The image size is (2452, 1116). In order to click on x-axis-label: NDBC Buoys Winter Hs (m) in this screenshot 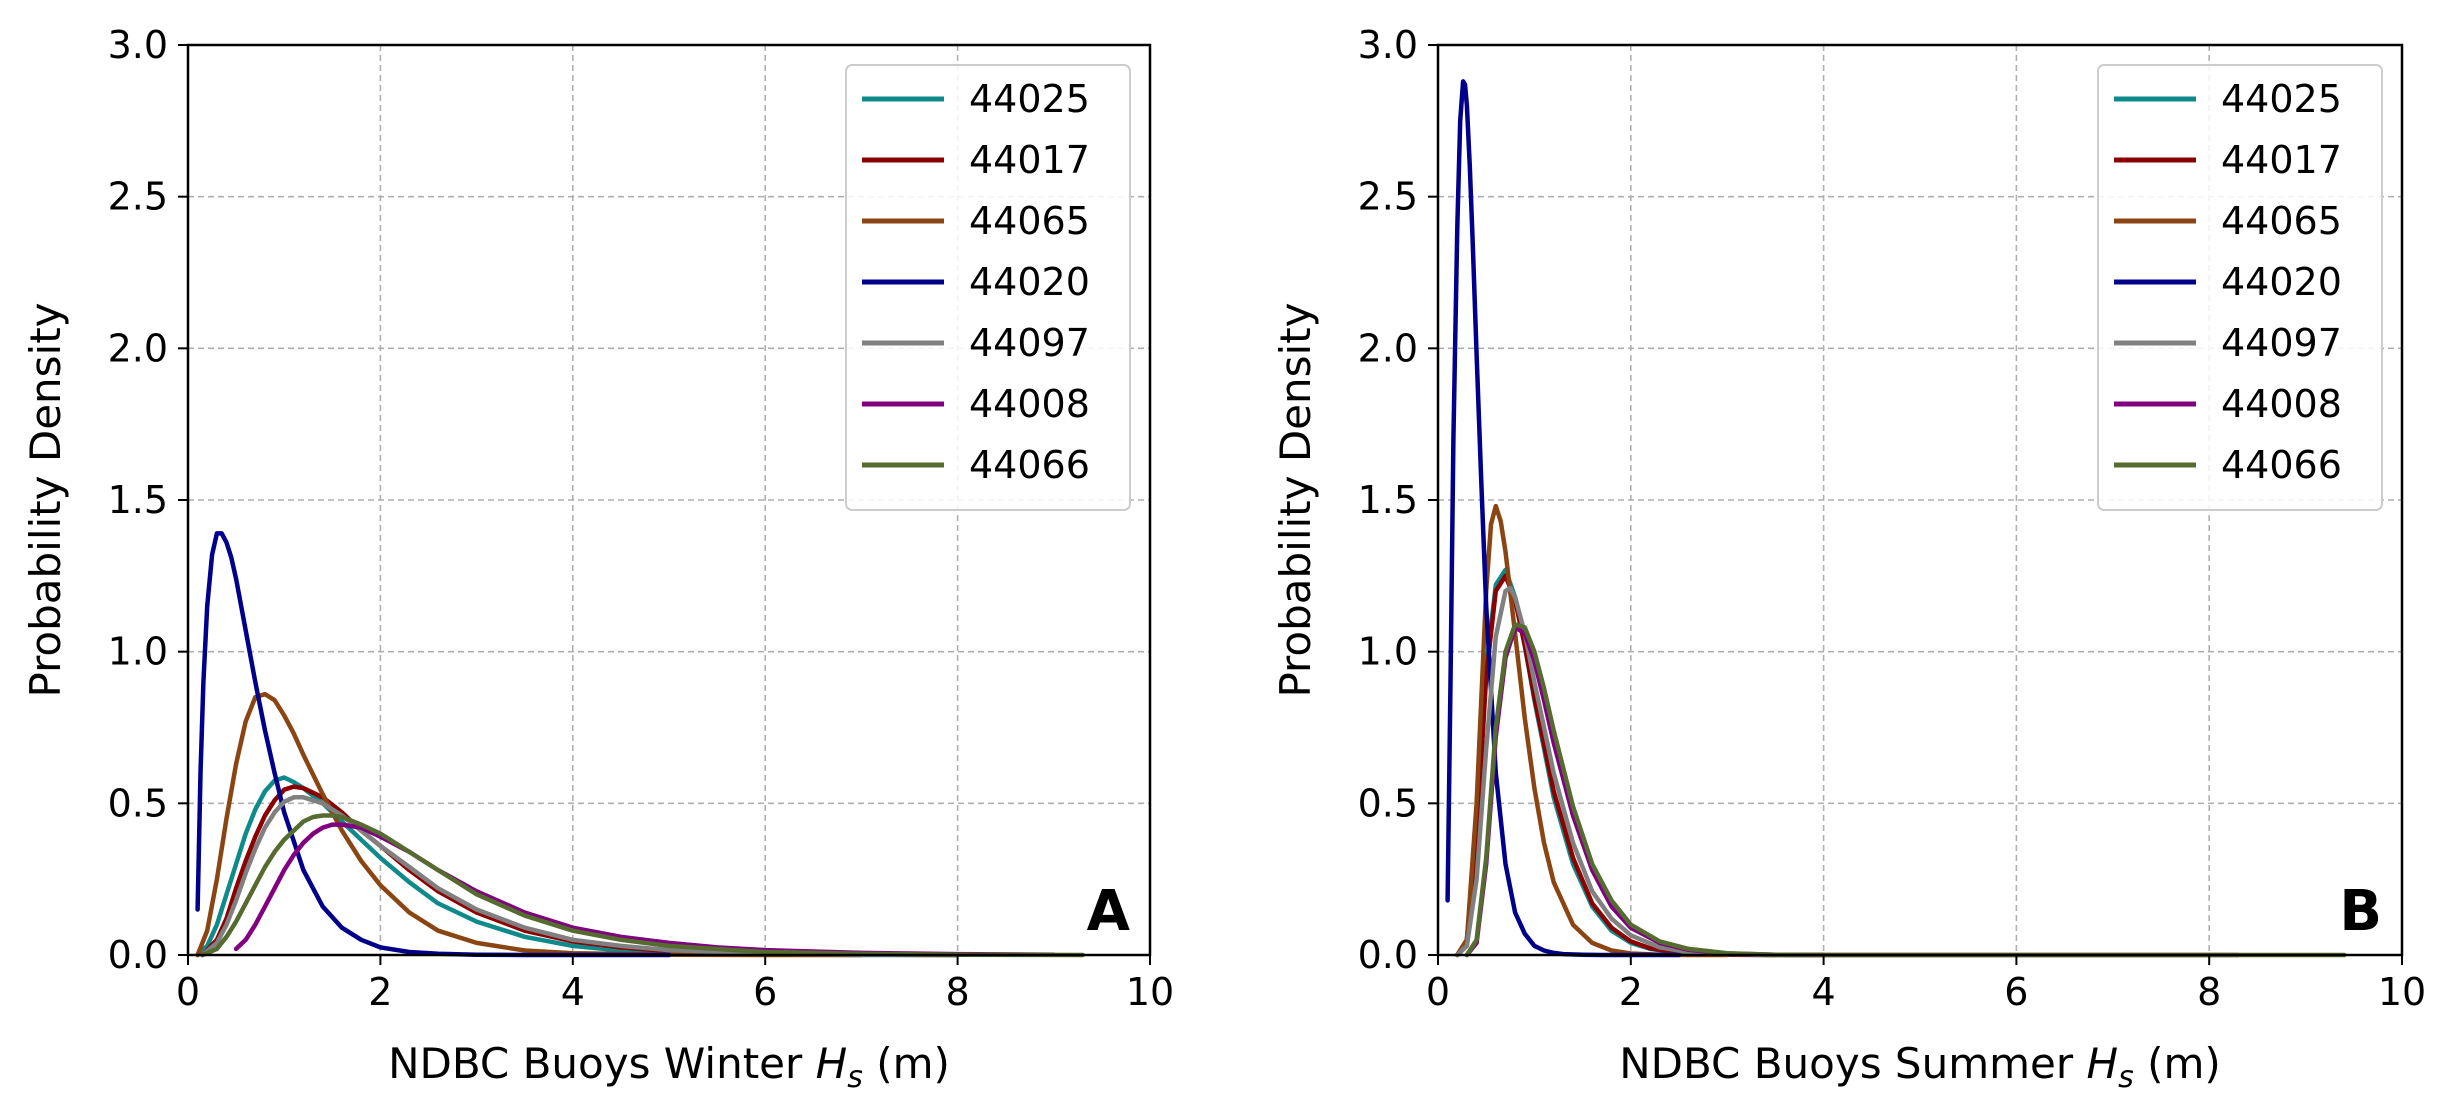, I will do `click(669, 1067)`.